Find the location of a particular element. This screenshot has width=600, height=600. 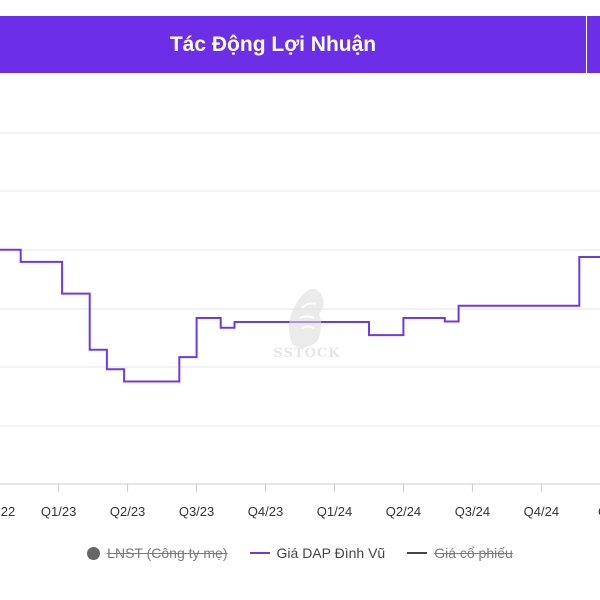

x-tick-label: Q1/24 is located at coordinates (334, 511).